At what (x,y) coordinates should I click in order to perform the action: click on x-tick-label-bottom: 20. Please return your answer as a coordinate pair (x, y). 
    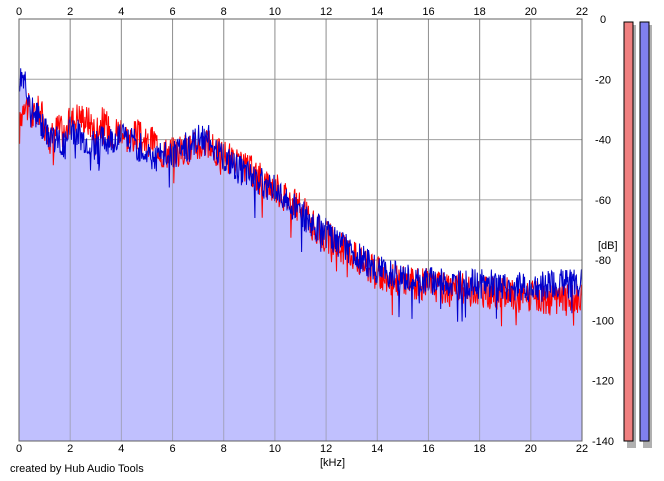
    Looking at the image, I should click on (531, 449).